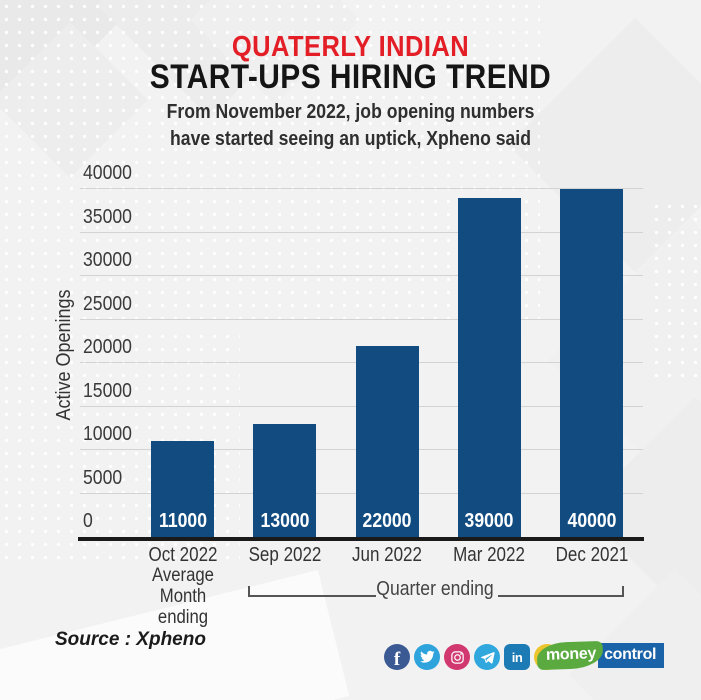  Describe the element at coordinates (182, 521) in the screenshot. I see `bar-value-label: 11000` at that location.